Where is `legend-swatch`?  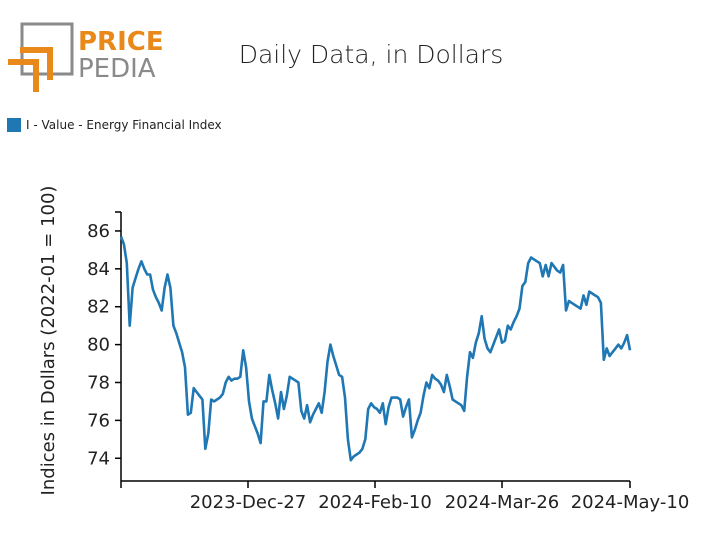
legend-swatch is located at coordinates (14, 125).